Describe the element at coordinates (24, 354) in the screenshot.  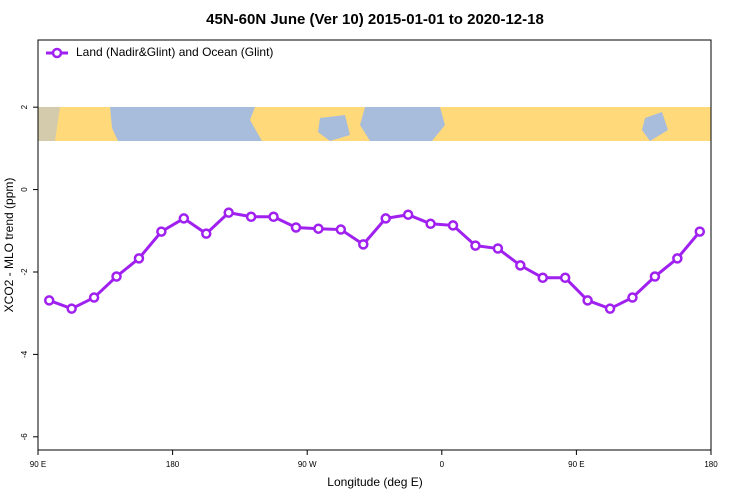
I see `y-tick-label: -4` at that location.